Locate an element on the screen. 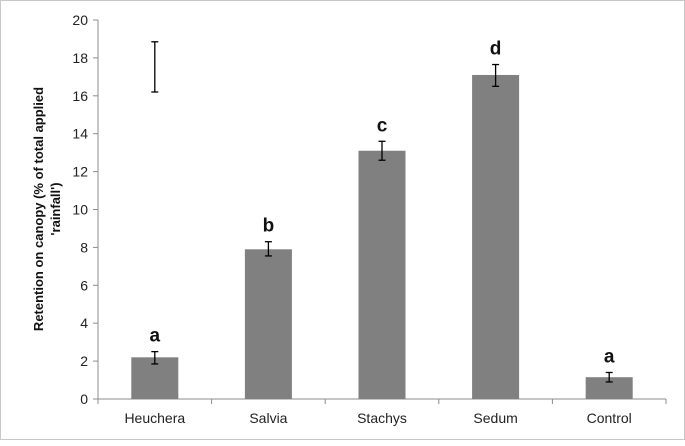  significance-letter: c is located at coordinates (382, 125).